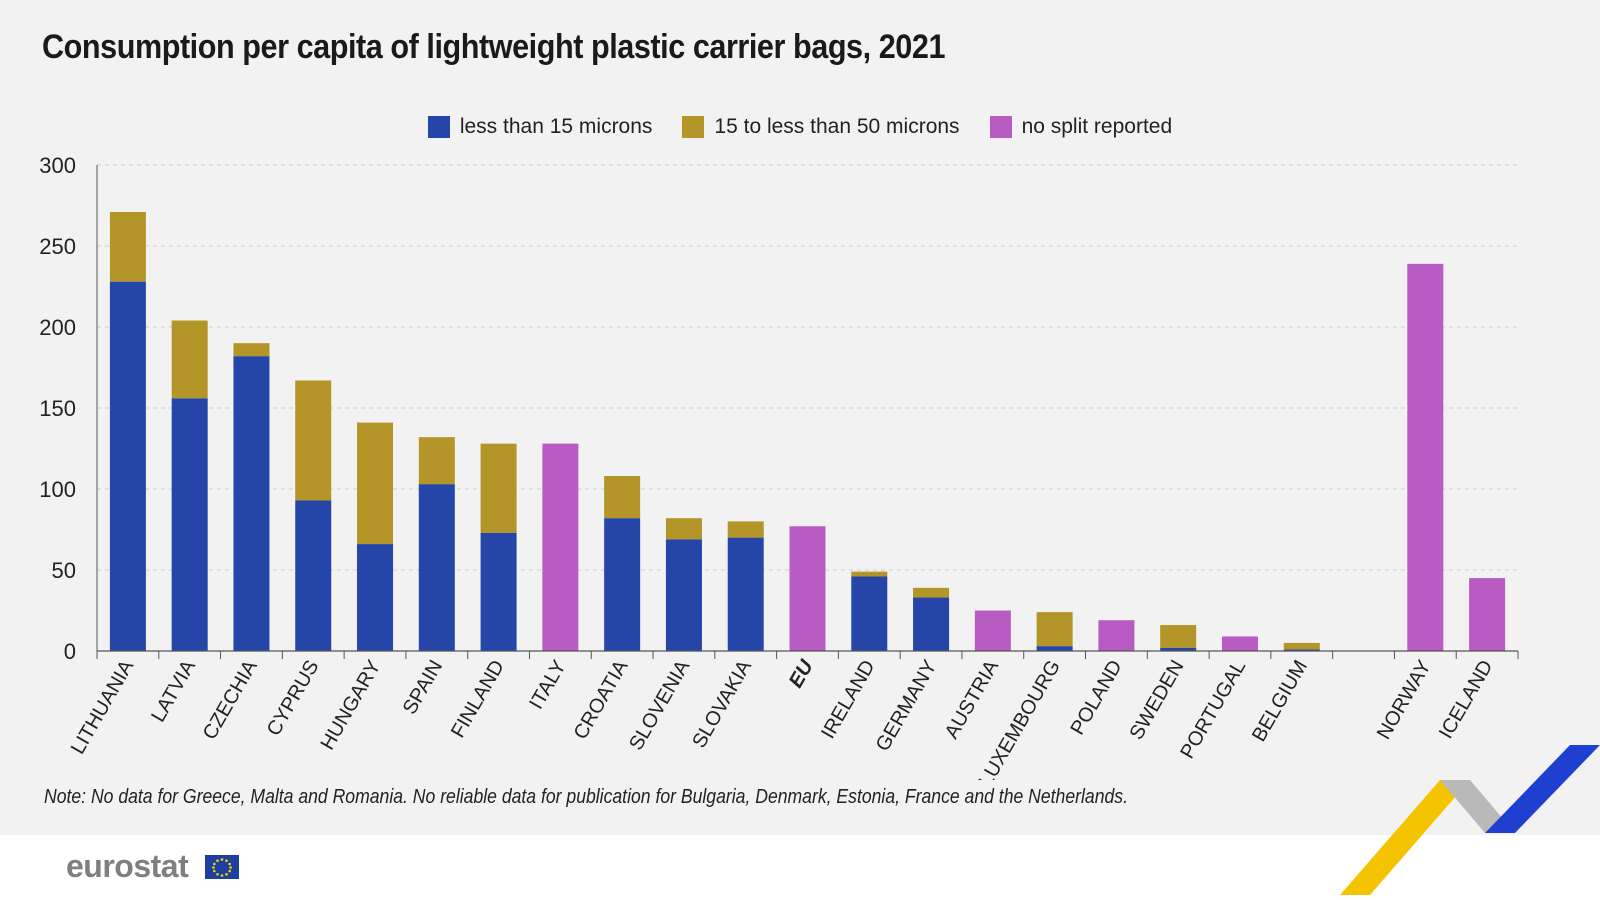 This screenshot has width=1600, height=900. Describe the element at coordinates (745, 529) in the screenshot. I see `bar-segment-slovakia-s1` at that location.